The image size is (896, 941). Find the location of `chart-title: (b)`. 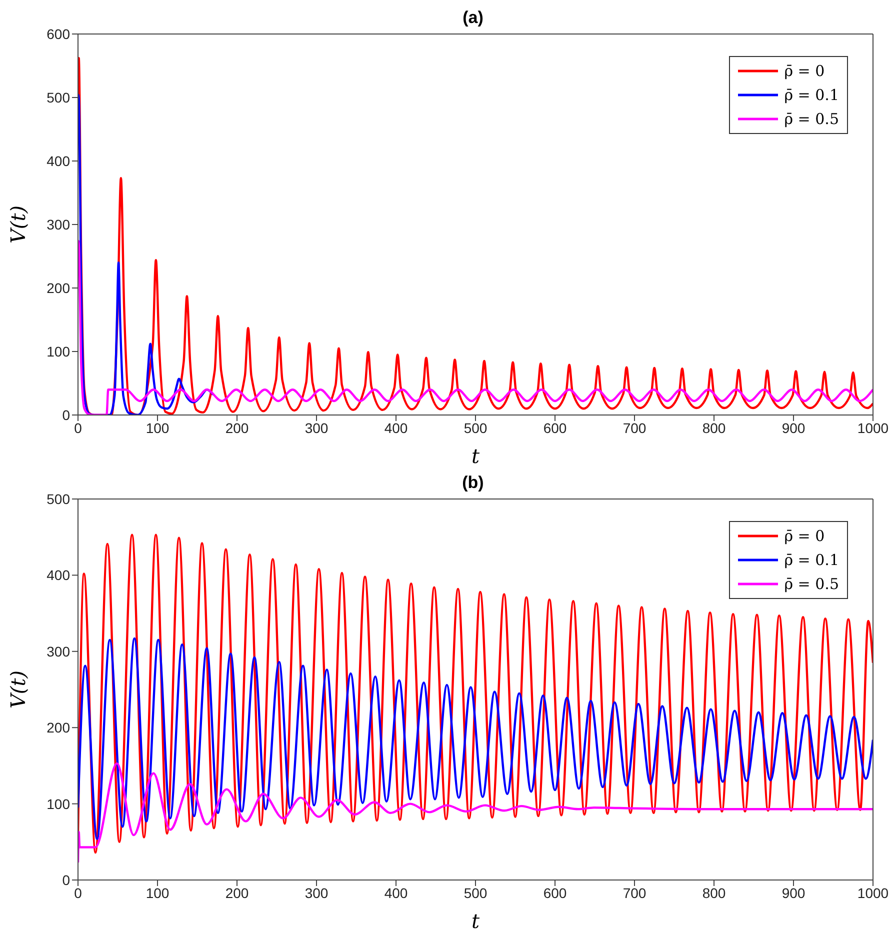

chart-title: (b) is located at coordinates (473, 482).